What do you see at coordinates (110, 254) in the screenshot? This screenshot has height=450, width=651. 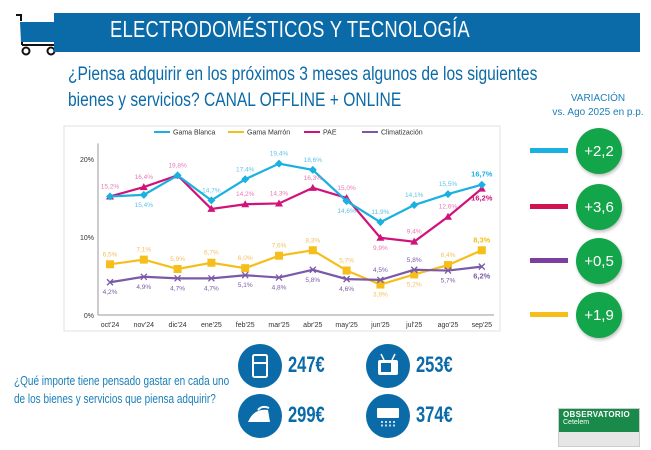 I see `data-label: 6,5%` at bounding box center [110, 254].